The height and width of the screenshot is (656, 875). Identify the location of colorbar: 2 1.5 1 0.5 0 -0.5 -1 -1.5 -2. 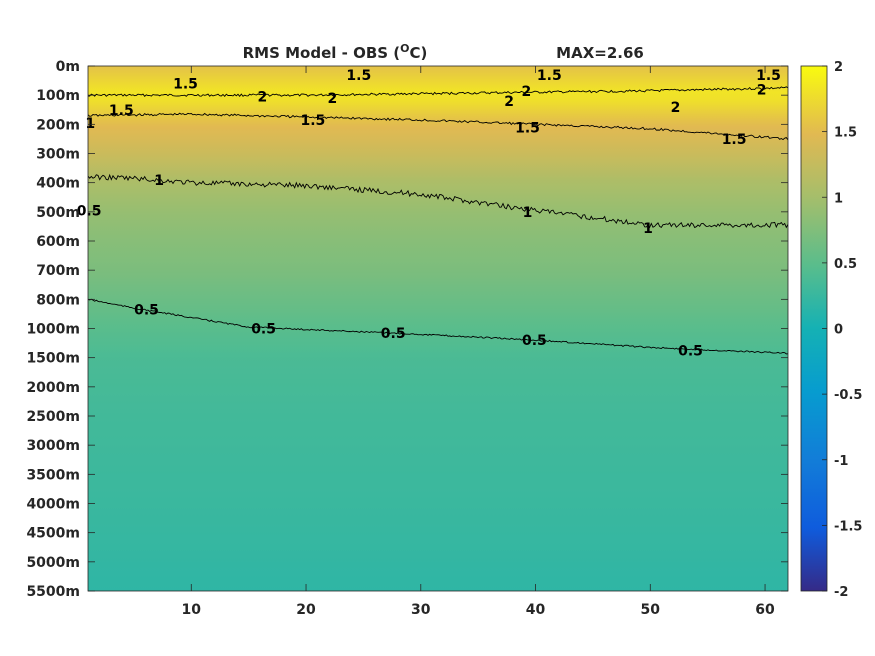
(831, 330).